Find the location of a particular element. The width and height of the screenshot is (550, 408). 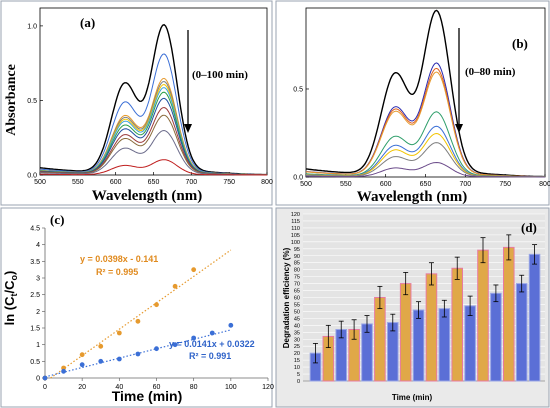

x-tick-label: 700 is located at coordinates (191, 182).